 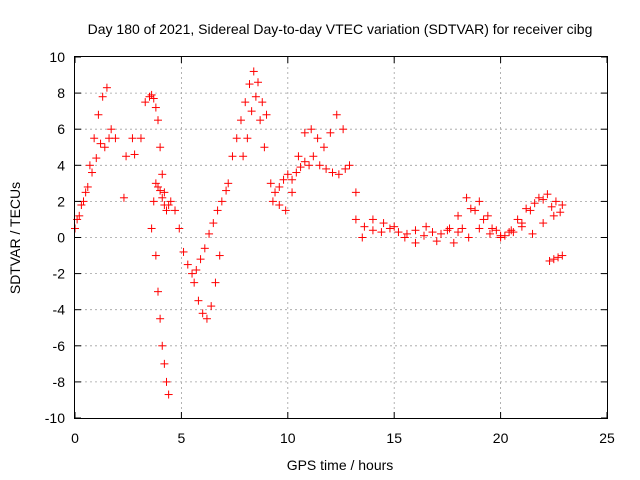 I want to click on y-tick-label: 0, so click(x=61, y=238).